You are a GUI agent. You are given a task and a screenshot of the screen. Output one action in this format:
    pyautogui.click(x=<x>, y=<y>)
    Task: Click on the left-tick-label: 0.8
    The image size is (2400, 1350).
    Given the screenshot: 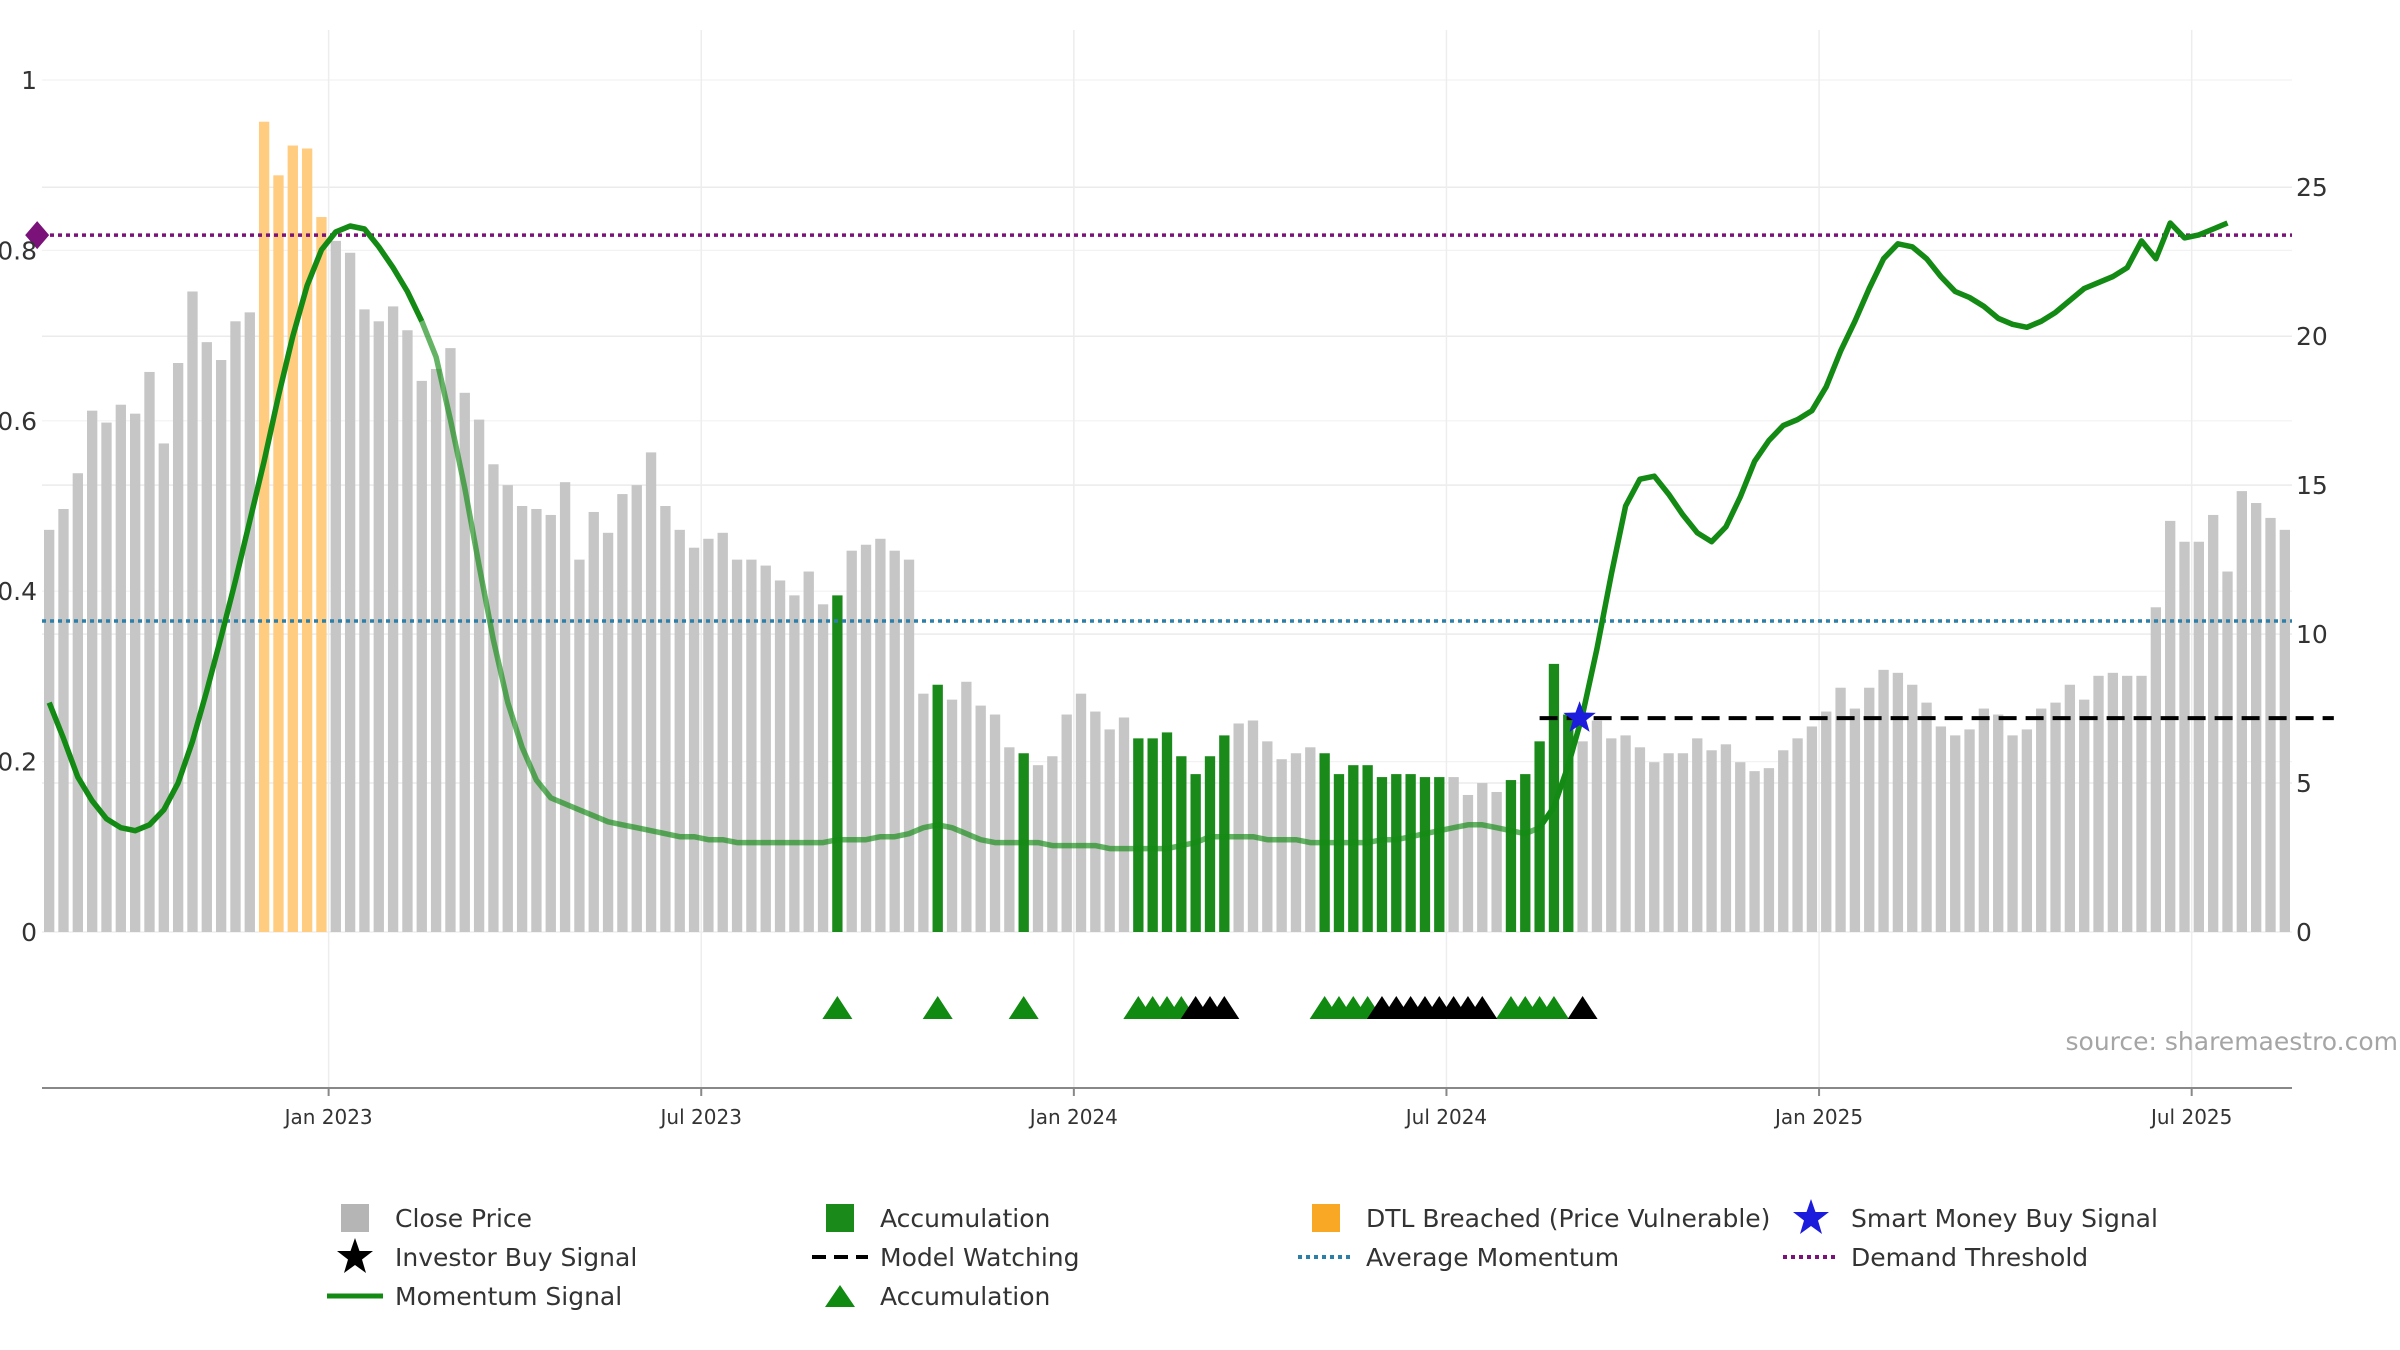 What is the action you would take?
    pyautogui.click(x=18, y=250)
    